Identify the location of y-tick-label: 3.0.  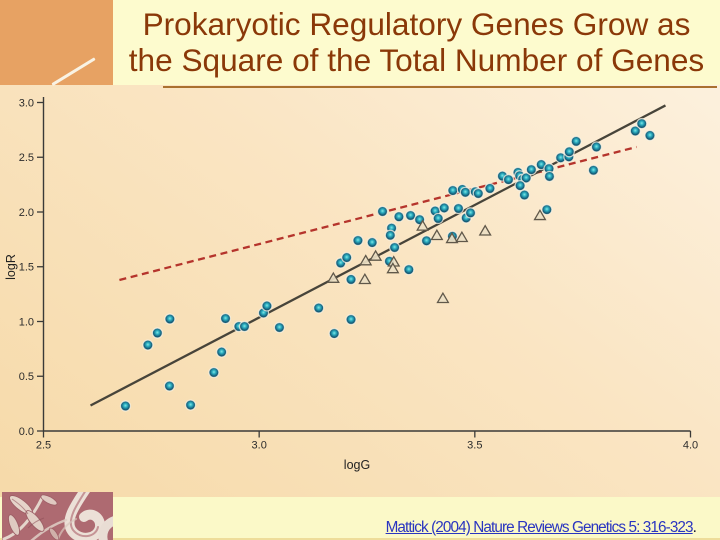
(26, 103).